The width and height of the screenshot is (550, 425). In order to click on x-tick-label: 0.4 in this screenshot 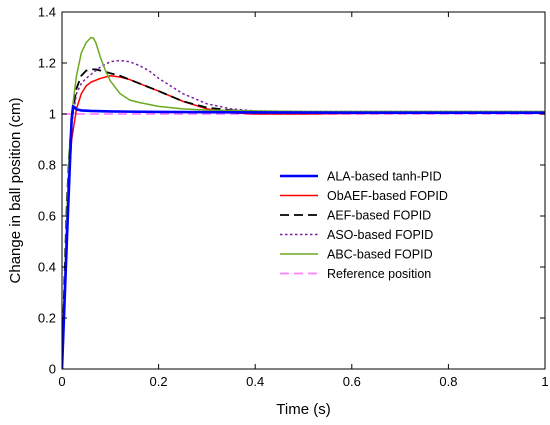, I will do `click(255, 381)`.